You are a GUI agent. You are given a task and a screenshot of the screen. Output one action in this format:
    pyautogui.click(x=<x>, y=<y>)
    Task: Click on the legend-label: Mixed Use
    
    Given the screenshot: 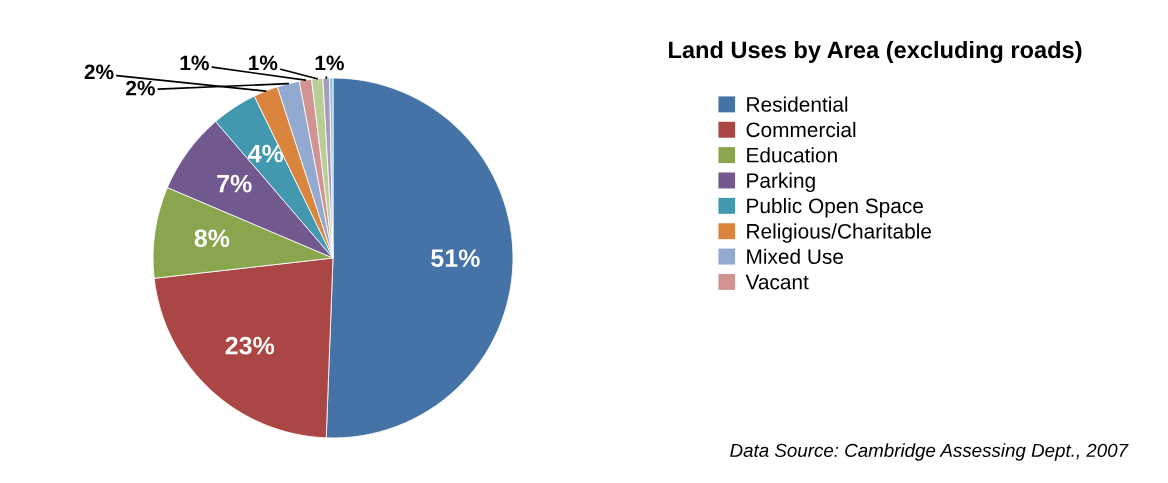 What is the action you would take?
    pyautogui.click(x=795, y=256)
    